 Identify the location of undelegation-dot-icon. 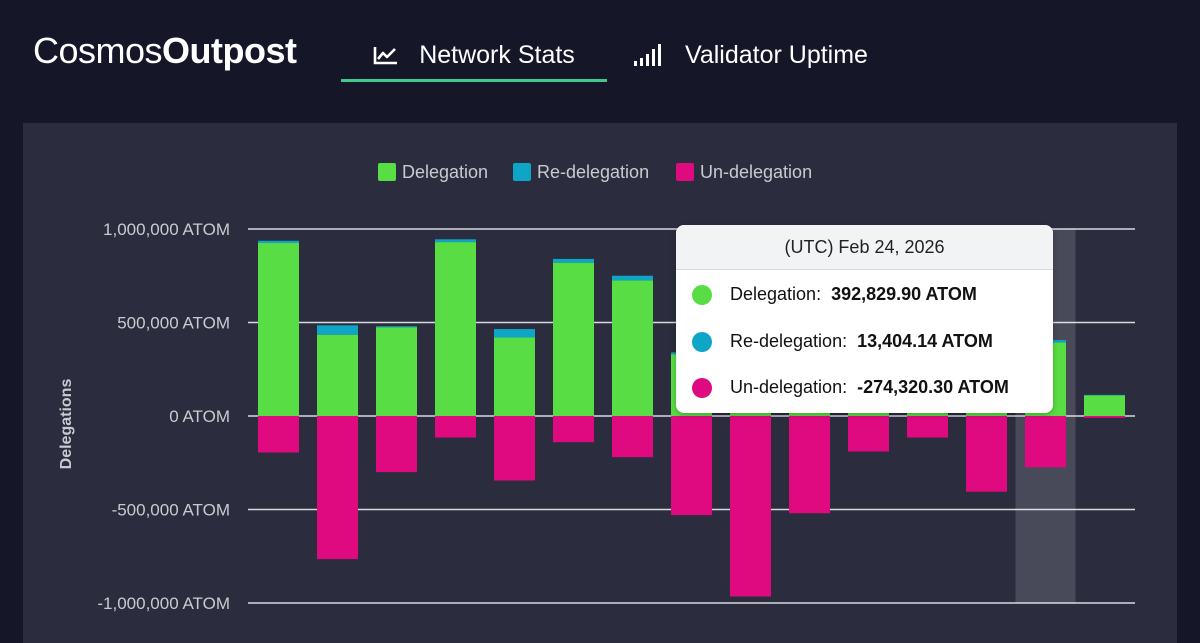
(702, 387).